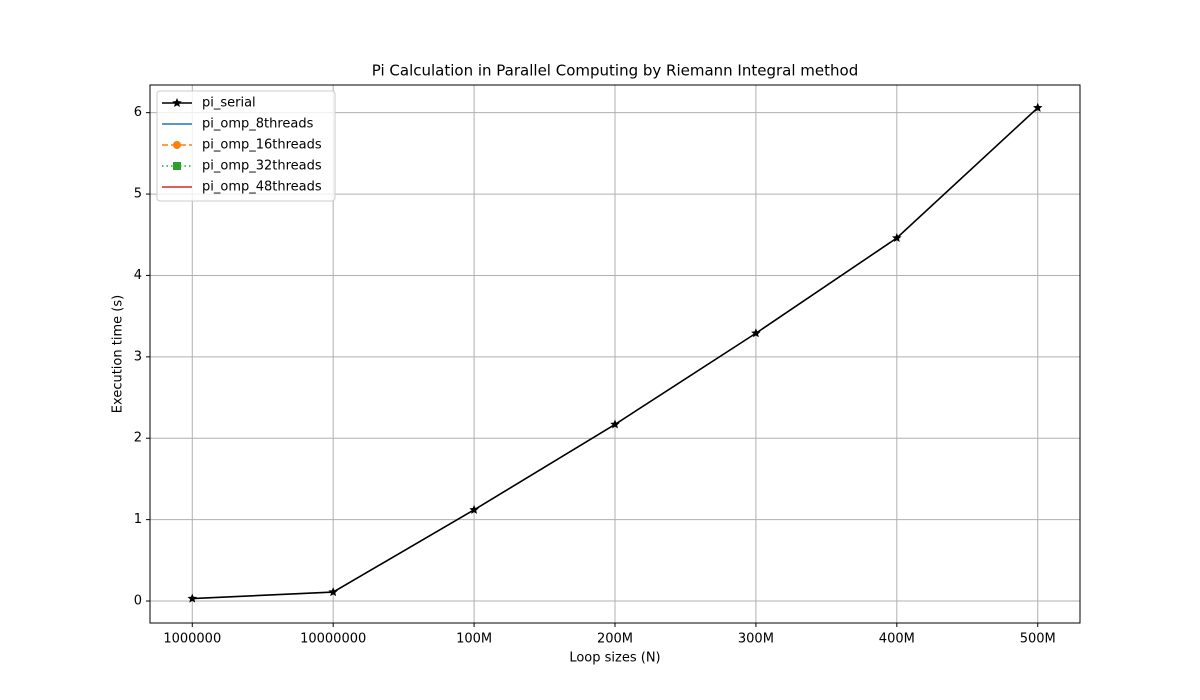  Describe the element at coordinates (333, 639) in the screenshot. I see `x-tick-label: 10000000` at that location.